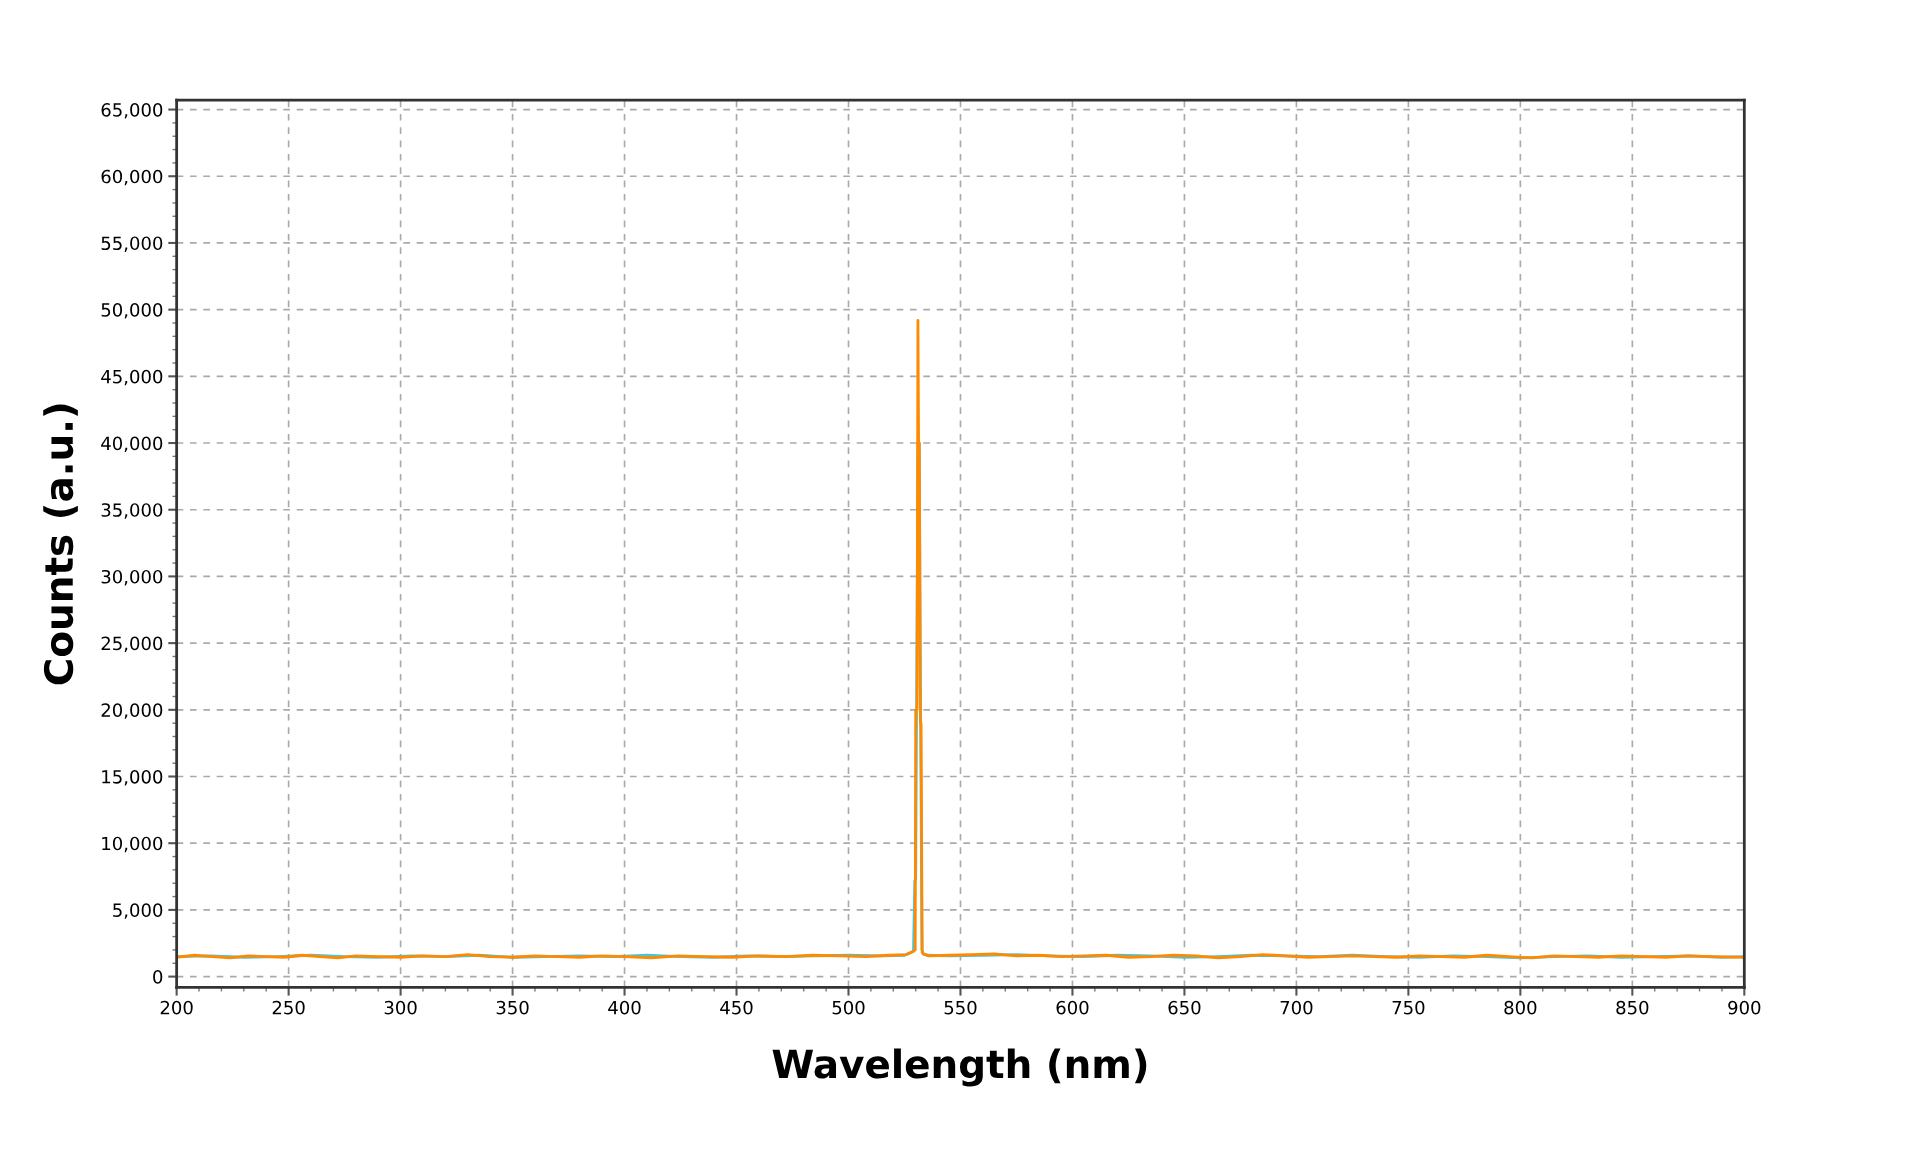 The height and width of the screenshot is (1152, 1920). What do you see at coordinates (132, 444) in the screenshot?
I see `y-tick-label: 40,000` at bounding box center [132, 444].